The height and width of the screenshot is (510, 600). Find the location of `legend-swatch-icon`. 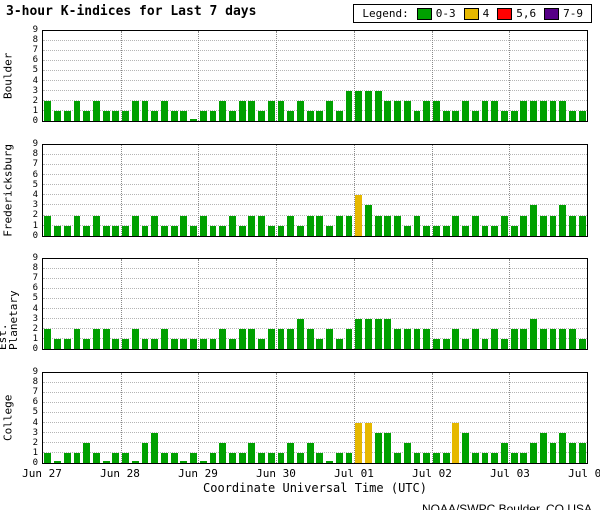

legend-swatch-icon is located at coordinates (505, 13).